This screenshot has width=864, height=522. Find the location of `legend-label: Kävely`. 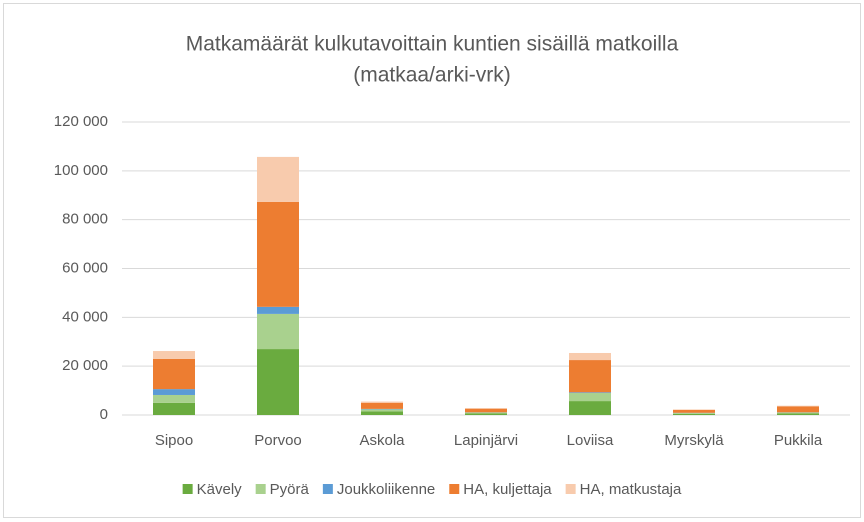

legend-label: Kävely is located at coordinates (220, 489).